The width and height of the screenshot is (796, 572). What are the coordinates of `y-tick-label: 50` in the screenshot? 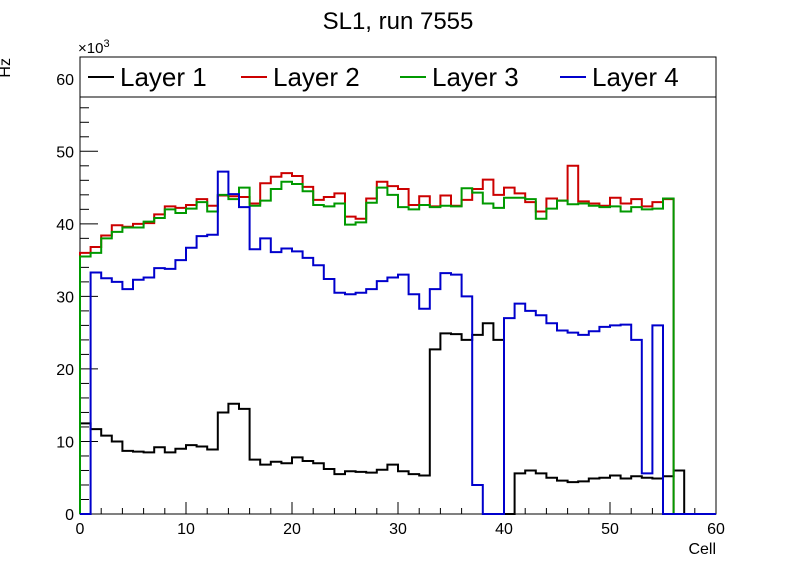 It's located at (65, 152).